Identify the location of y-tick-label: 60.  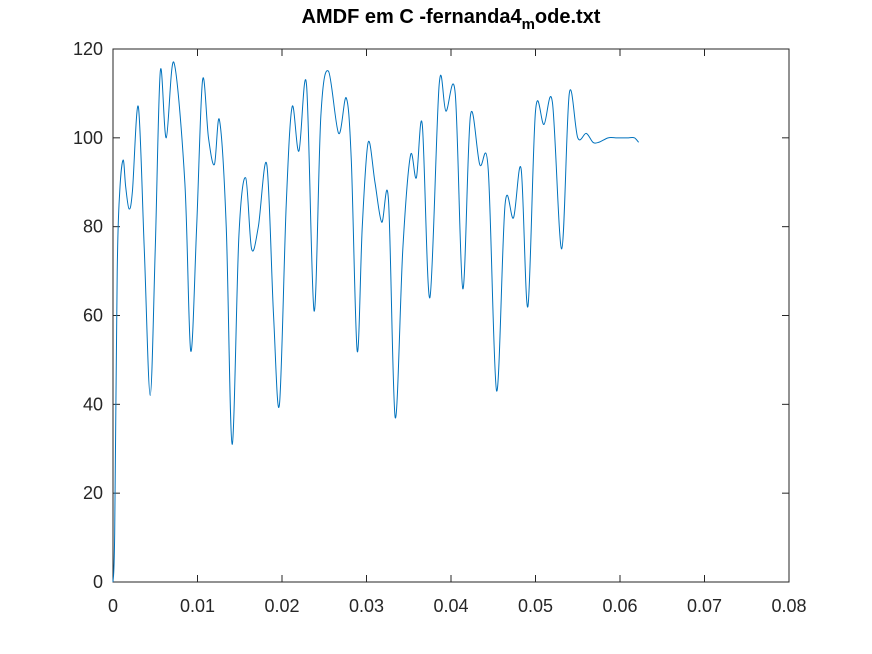
(93, 316).